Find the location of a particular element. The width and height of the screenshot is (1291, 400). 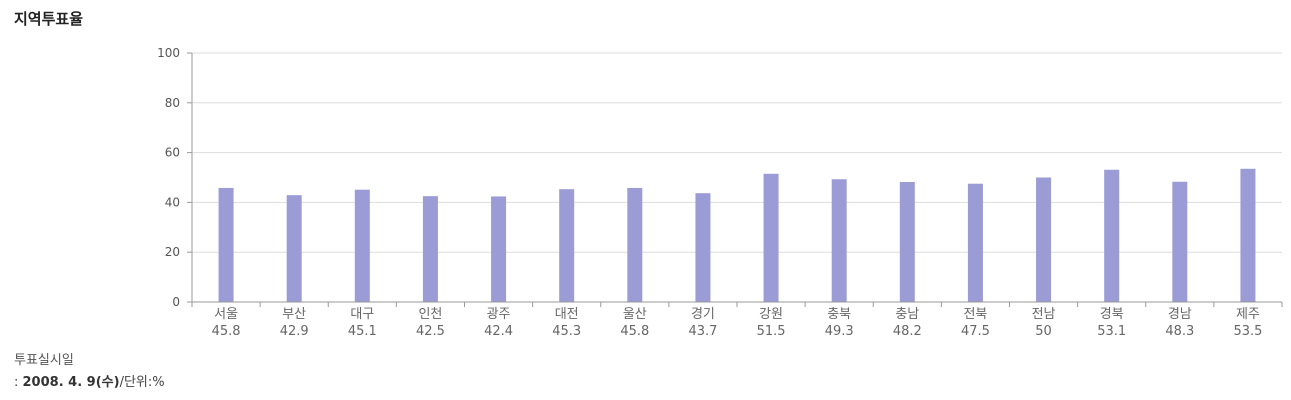

data-label: 45.1 is located at coordinates (362, 331).